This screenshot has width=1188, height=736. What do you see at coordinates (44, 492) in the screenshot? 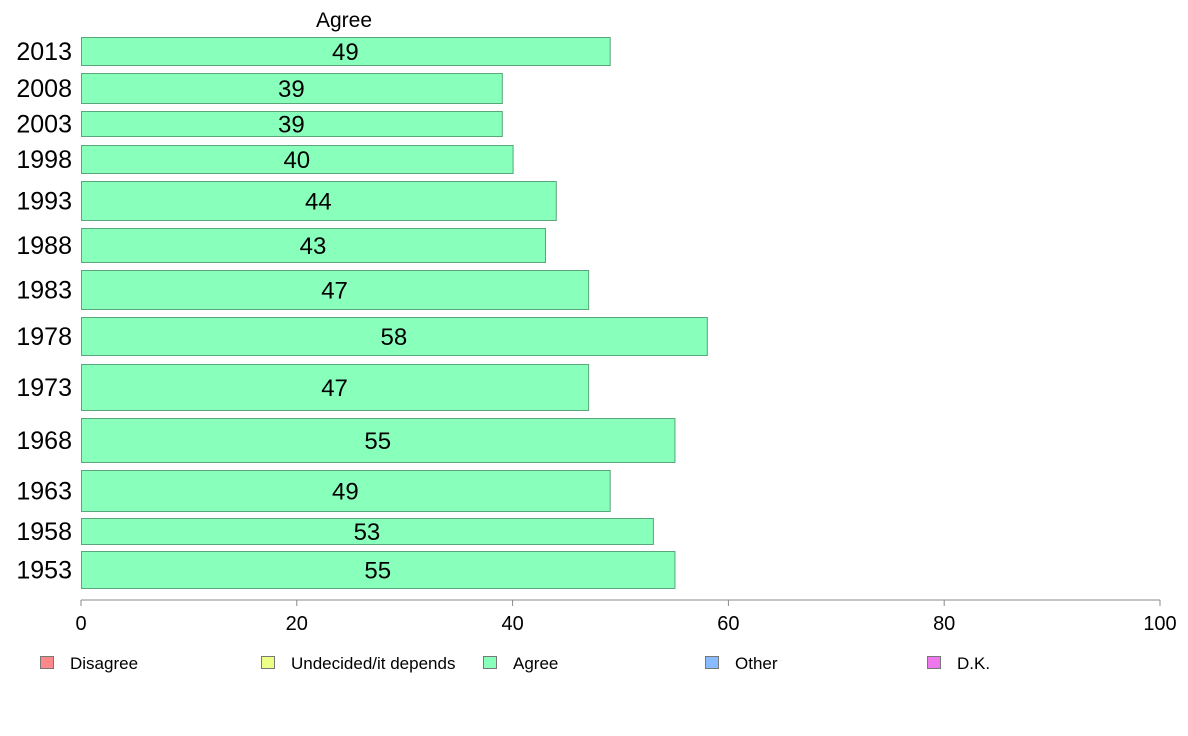
I see `category-label-1963: 1963` at bounding box center [44, 492].